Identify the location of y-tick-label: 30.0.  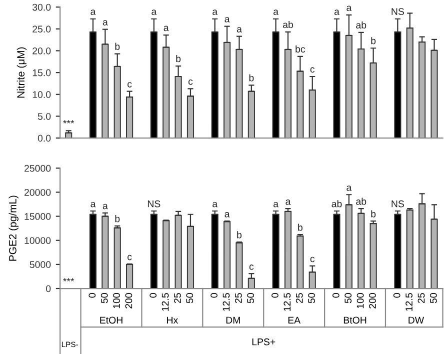
(41, 7).